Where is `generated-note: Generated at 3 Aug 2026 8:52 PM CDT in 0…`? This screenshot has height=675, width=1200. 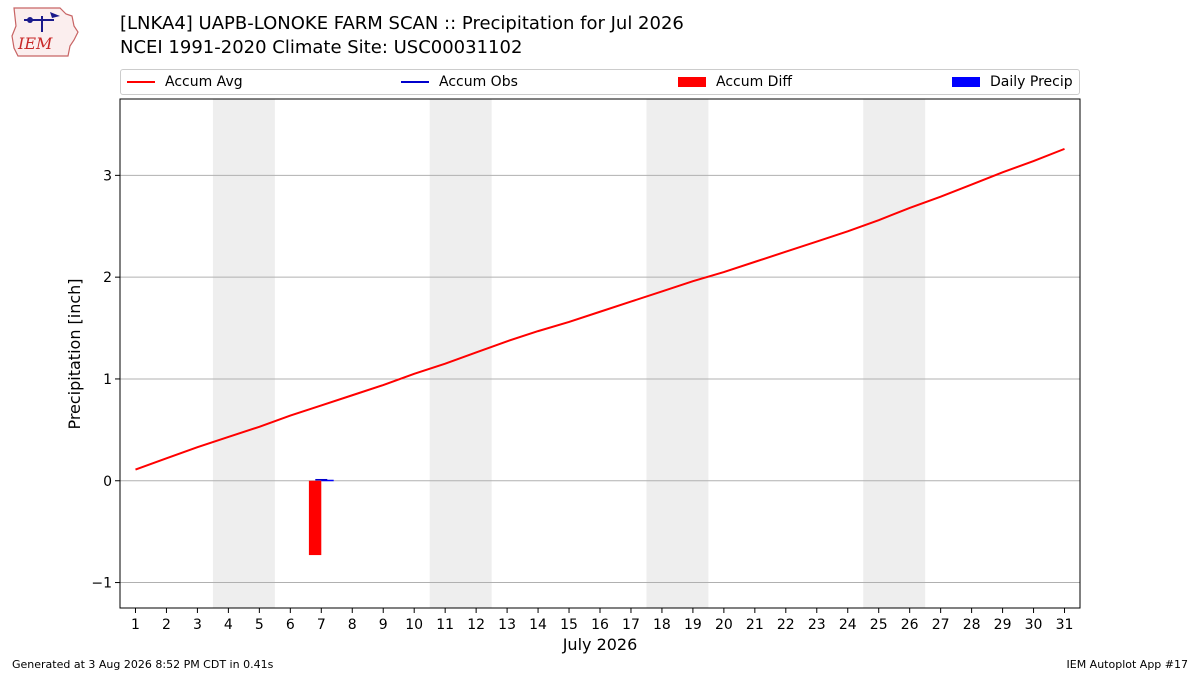 generated-note: Generated at 3 Aug 2026 8:52 PM CDT in 0… is located at coordinates (143, 664).